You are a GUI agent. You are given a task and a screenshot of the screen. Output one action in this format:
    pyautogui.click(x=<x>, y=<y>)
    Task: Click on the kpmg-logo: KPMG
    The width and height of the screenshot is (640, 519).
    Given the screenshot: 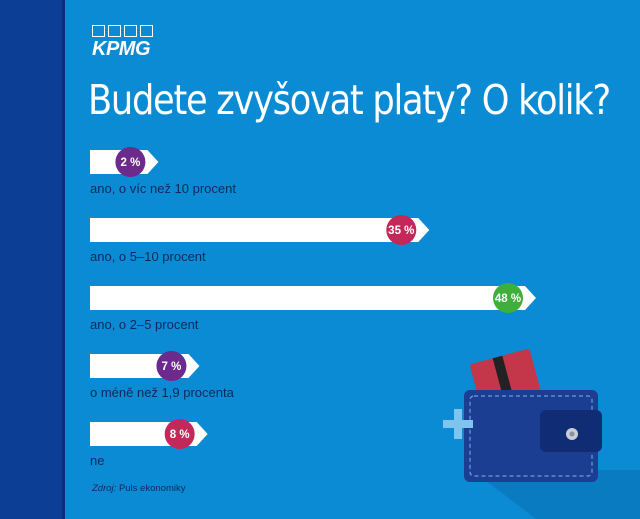 What is the action you would take?
    pyautogui.click(x=124, y=42)
    